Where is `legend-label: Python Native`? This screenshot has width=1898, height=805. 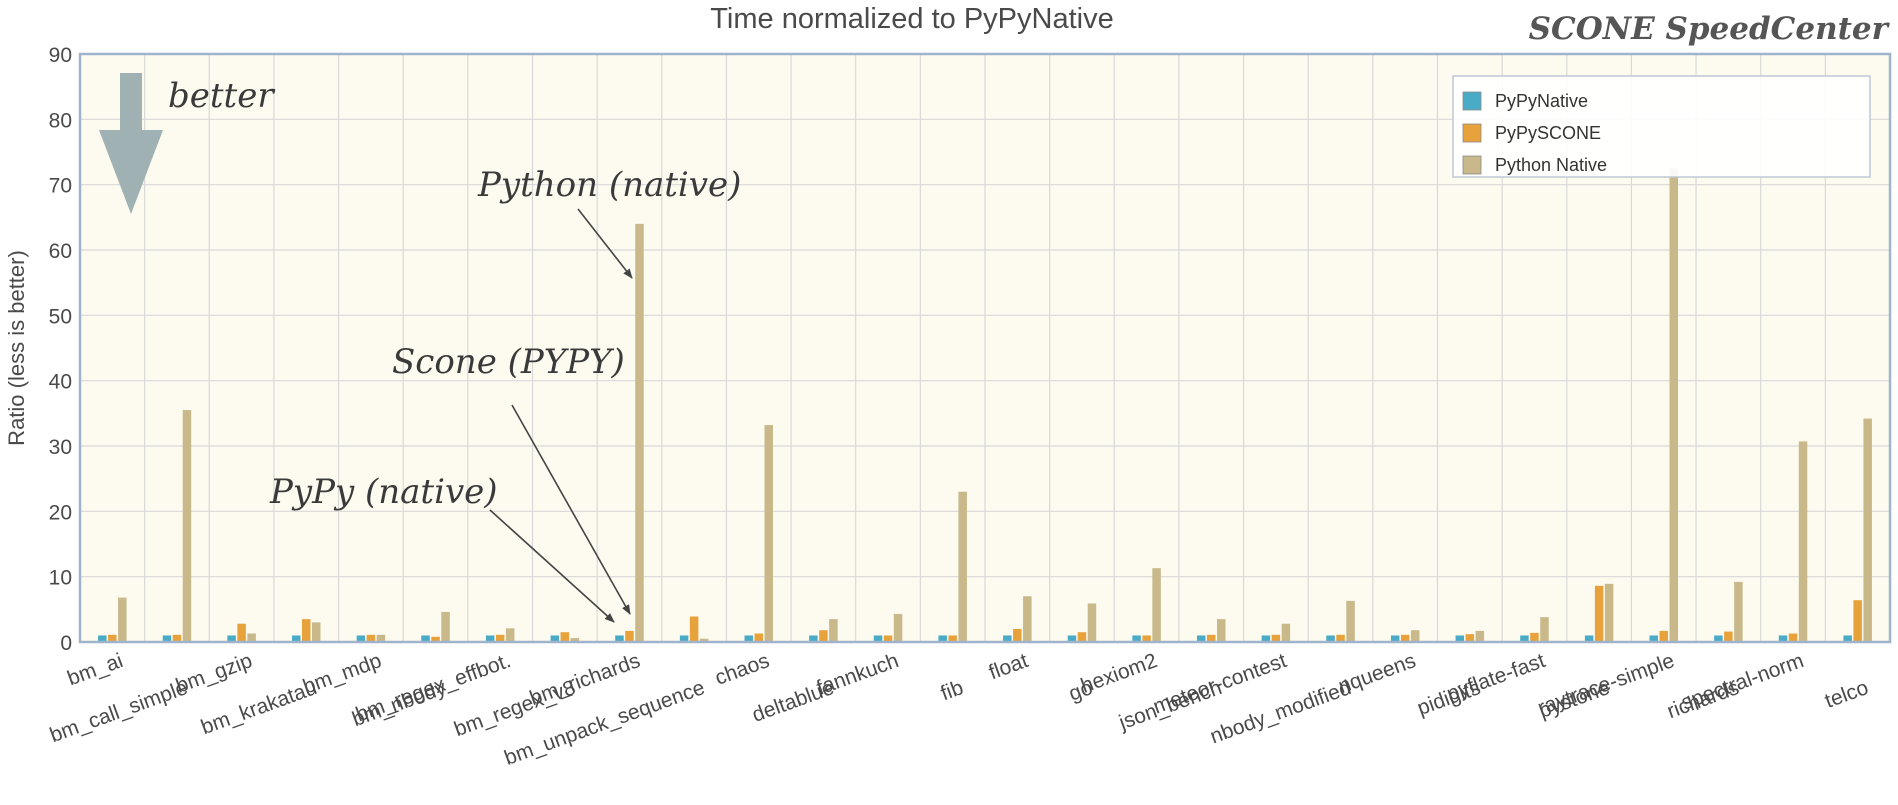 legend-label: Python Native is located at coordinates (1551, 165).